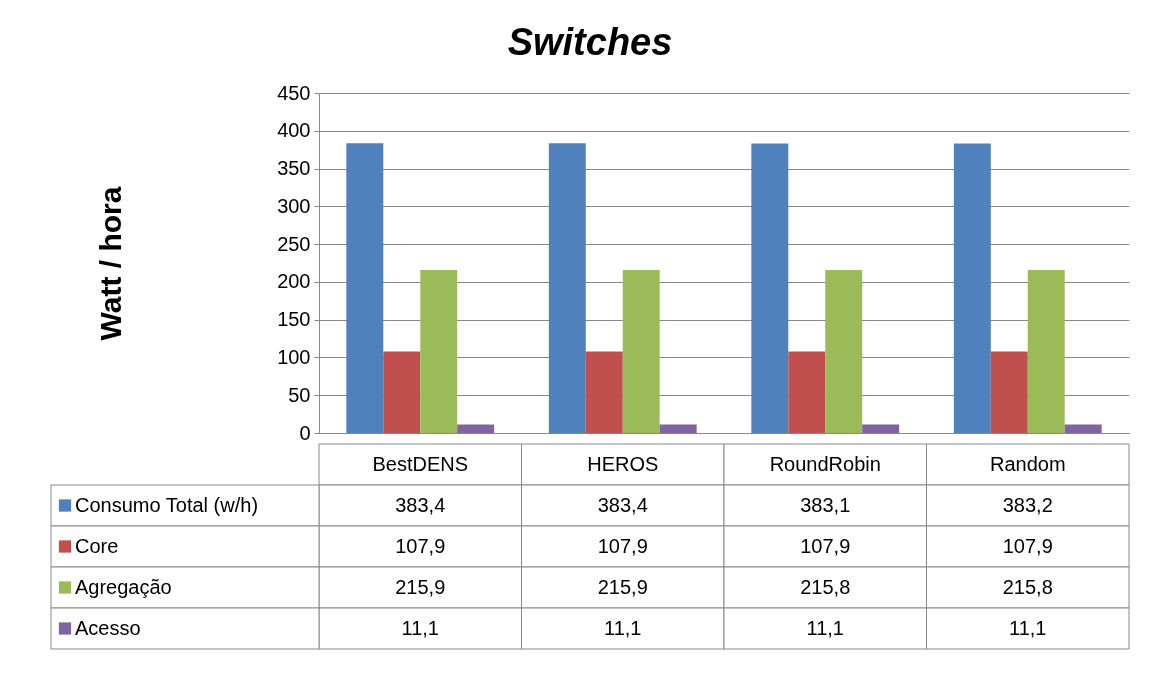 The image size is (1153, 675). I want to click on y-tick-label: 300, so click(294, 205).